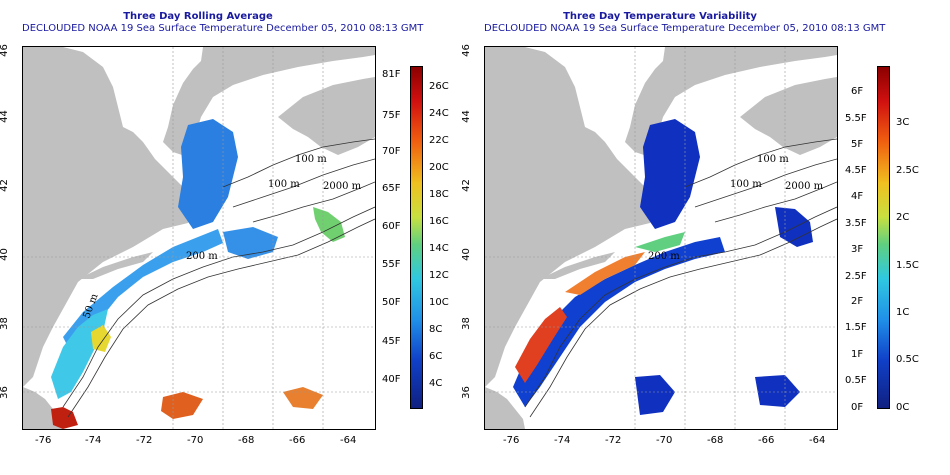  I want to click on left-y-tick: 36, so click(5, 392).